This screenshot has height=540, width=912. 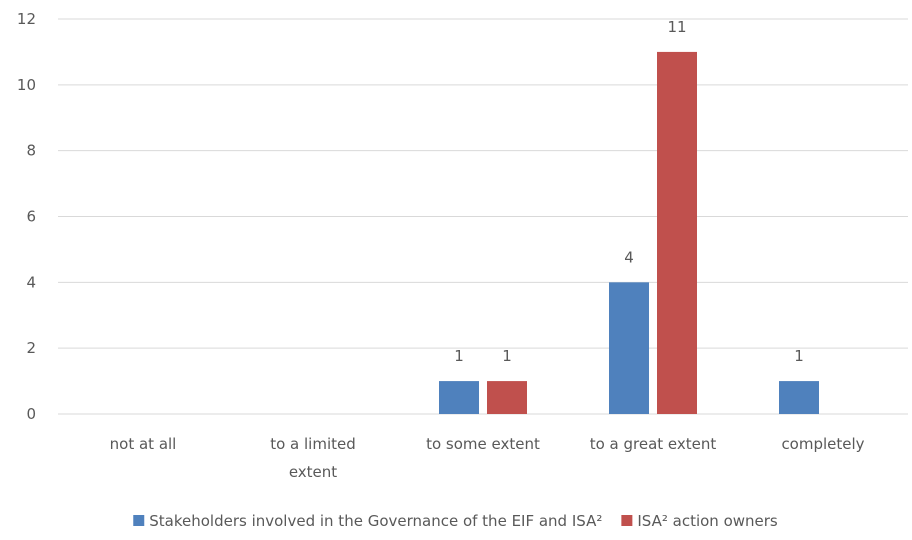 I want to click on legend-label: ISA² action owners, so click(x=707, y=521).